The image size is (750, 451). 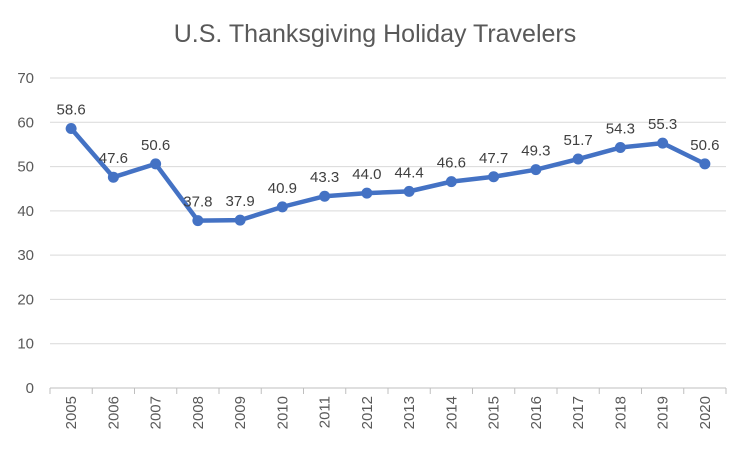 What do you see at coordinates (198, 412) in the screenshot?
I see `x-tick-label: 2008` at bounding box center [198, 412].